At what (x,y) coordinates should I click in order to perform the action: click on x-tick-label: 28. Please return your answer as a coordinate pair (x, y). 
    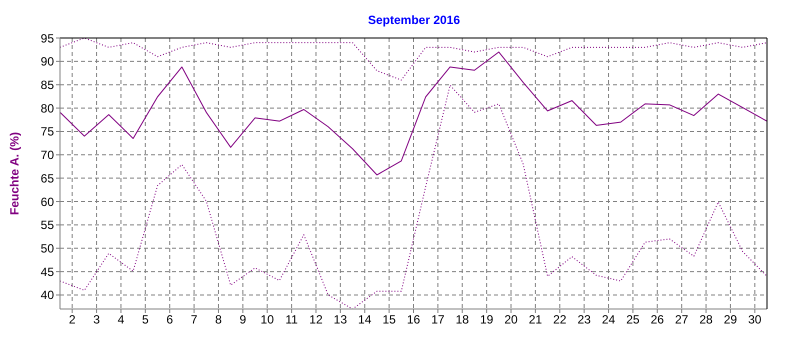
    Looking at the image, I should click on (706, 319).